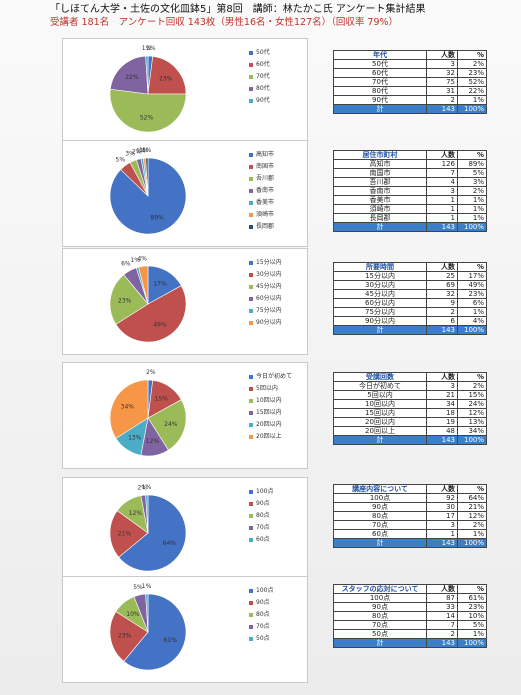 The width and height of the screenshot is (521, 695). What do you see at coordinates (442, 616) in the screenshot?
I see `cell-count: 14` at bounding box center [442, 616].